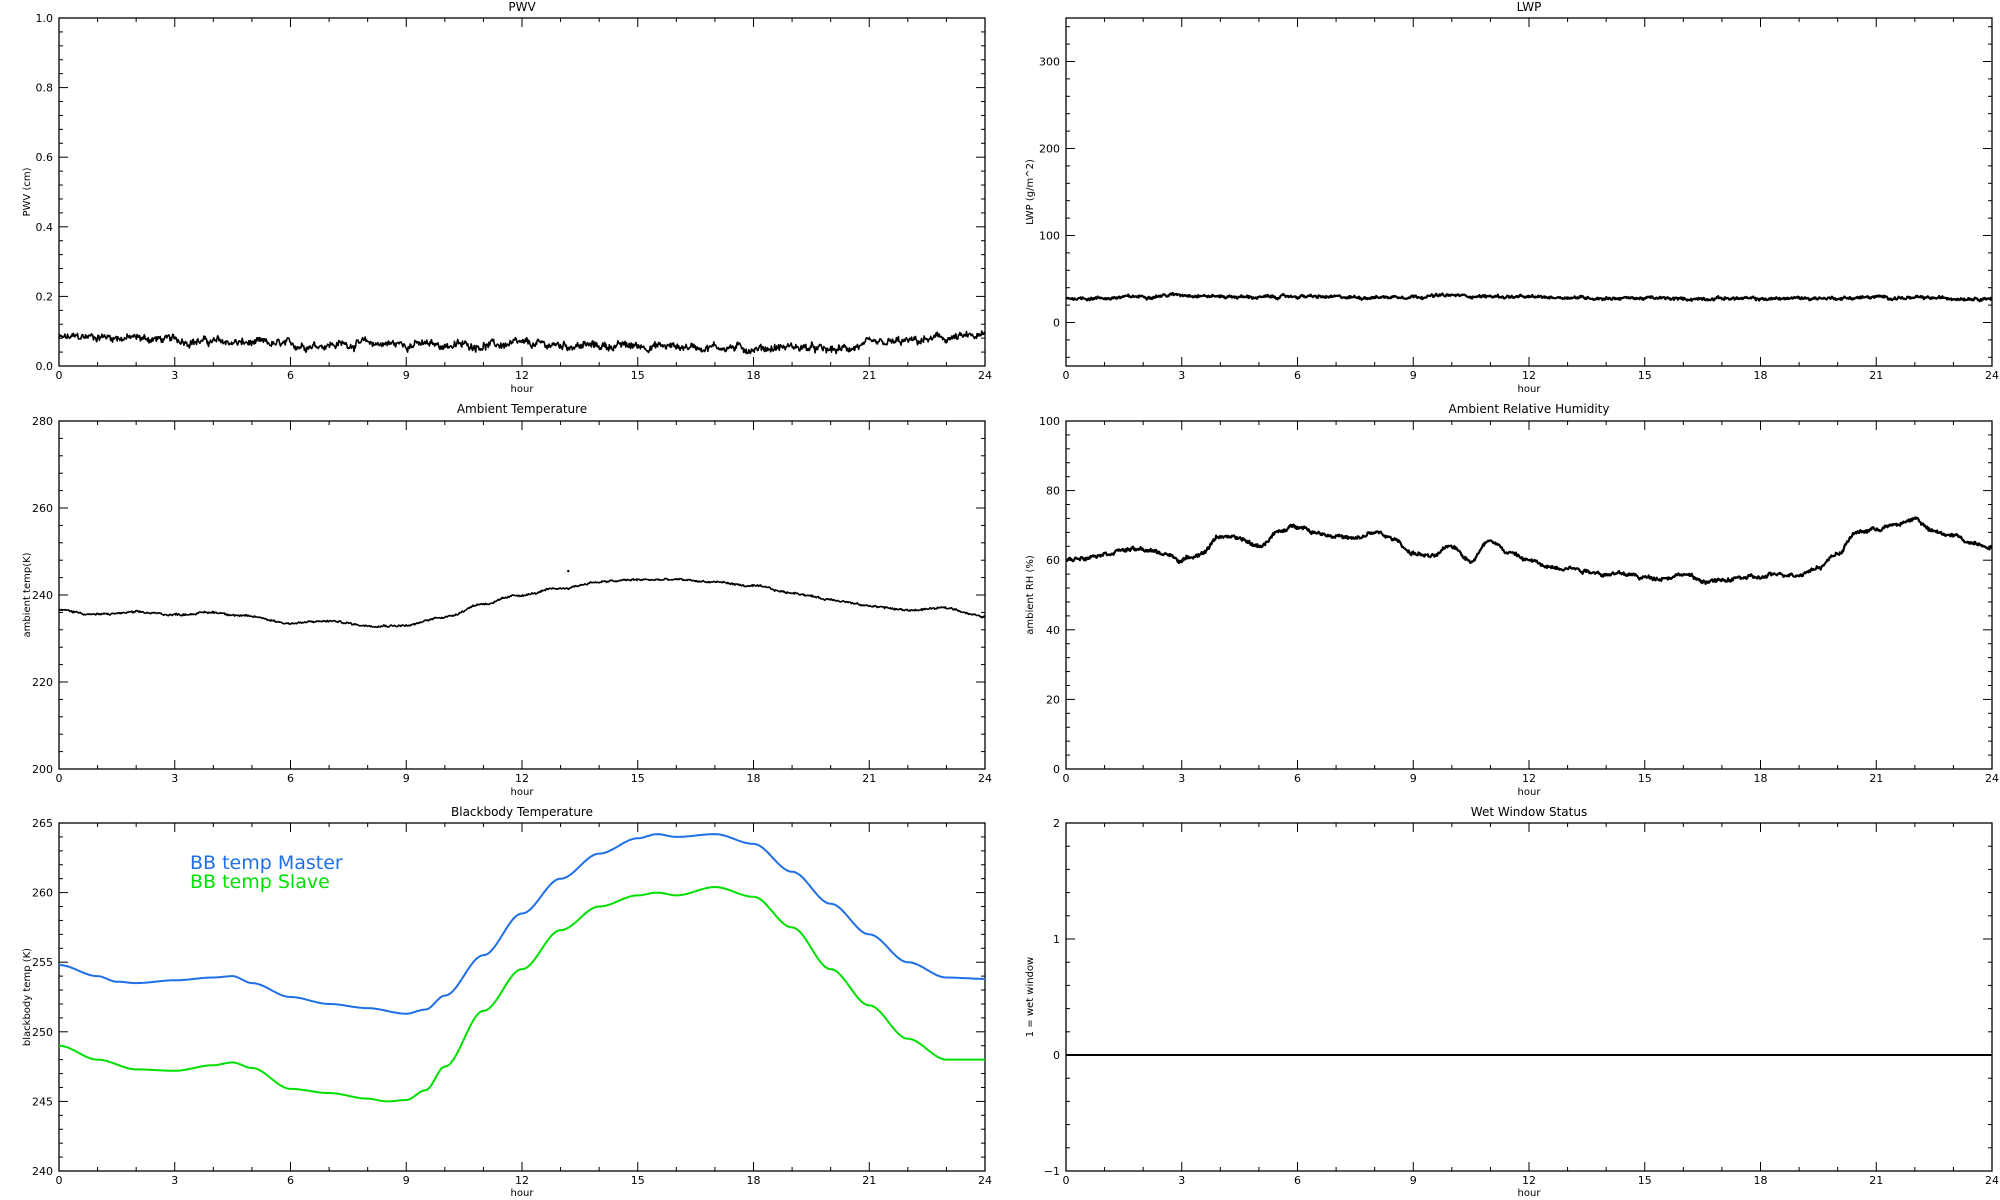  What do you see at coordinates (1056, 823) in the screenshot?
I see `y-tick-label: 2` at bounding box center [1056, 823].